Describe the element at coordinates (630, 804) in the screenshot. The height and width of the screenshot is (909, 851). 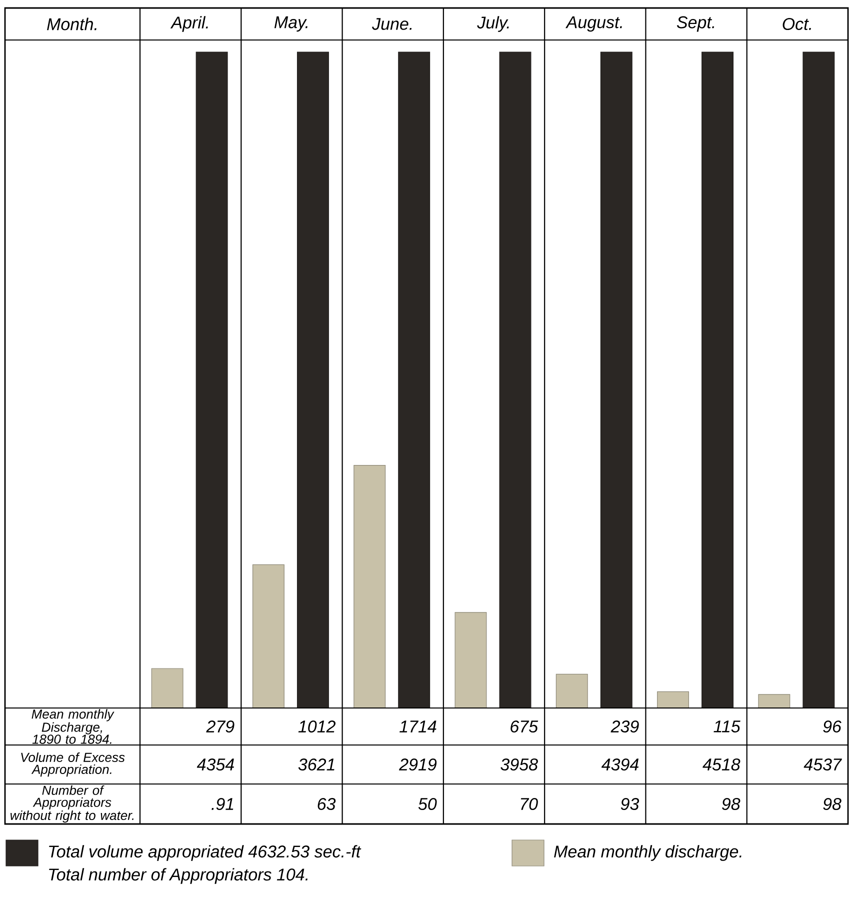
I see `text: 93` at that location.